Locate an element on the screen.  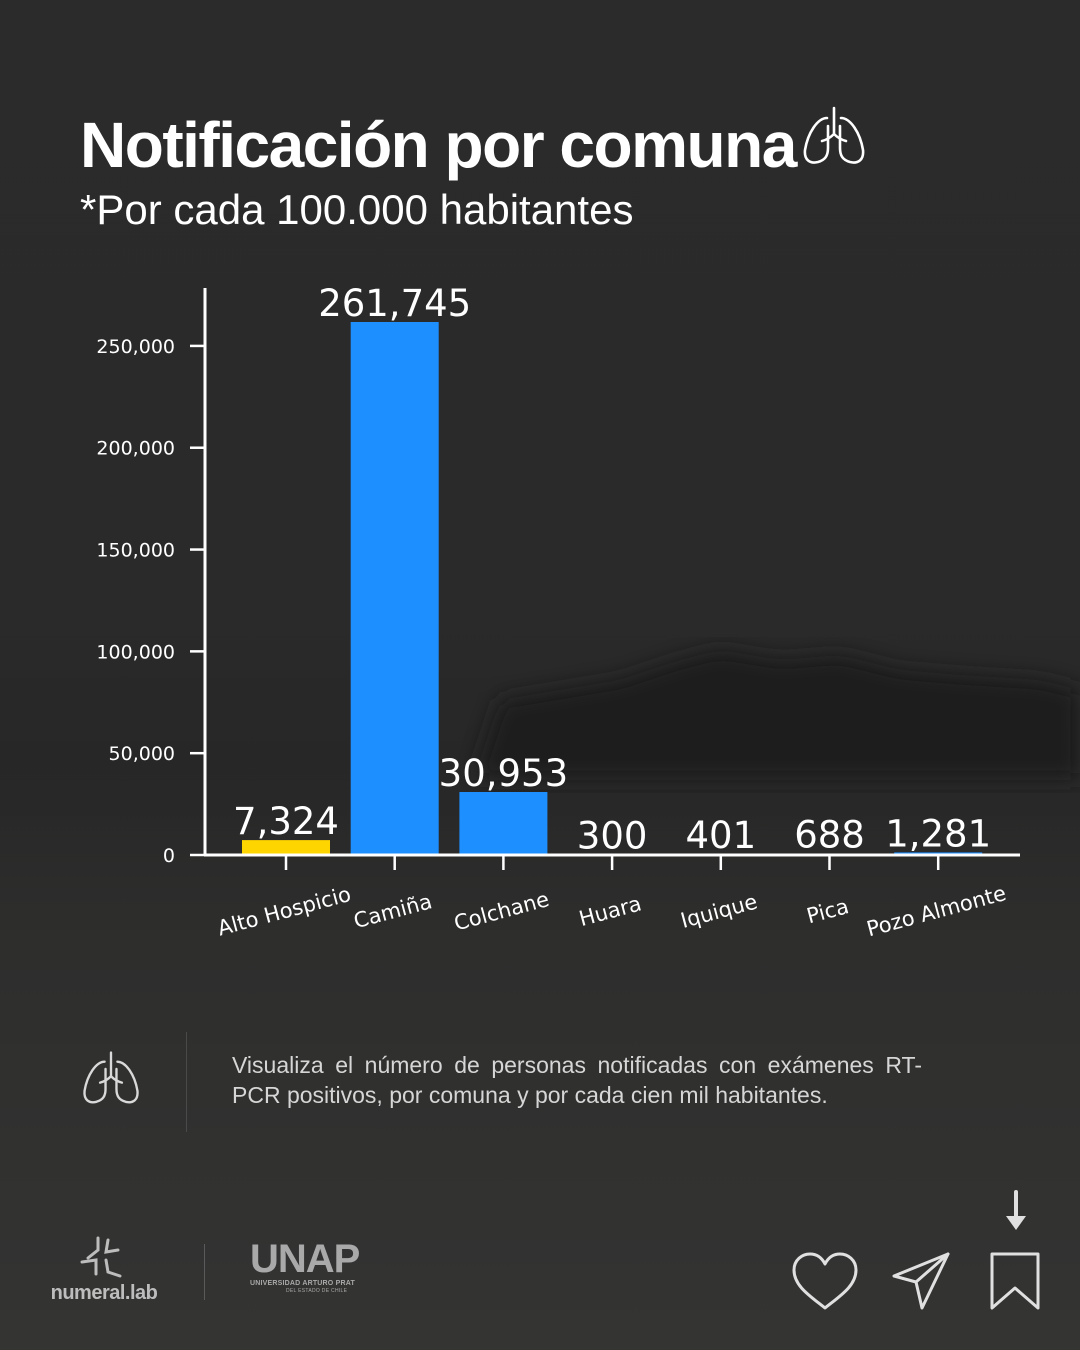
x-tick-label: Pozo Almonte is located at coordinates (936, 911).